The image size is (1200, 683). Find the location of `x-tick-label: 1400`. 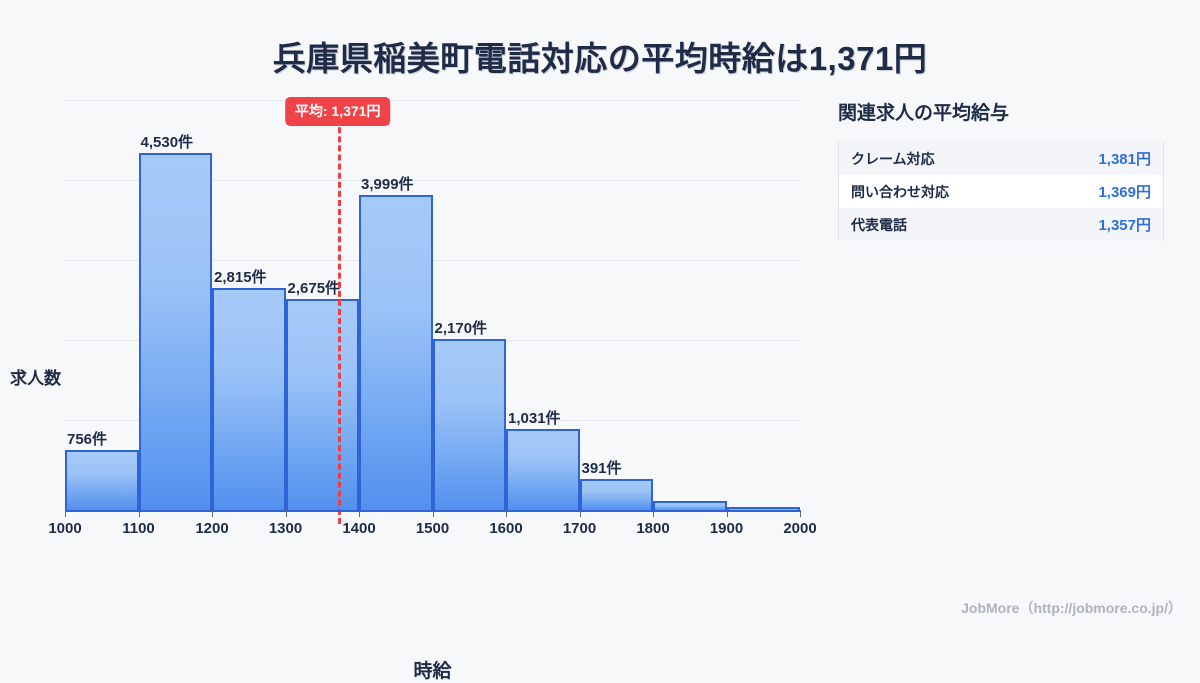

x-tick-label: 1400 is located at coordinates (359, 528).